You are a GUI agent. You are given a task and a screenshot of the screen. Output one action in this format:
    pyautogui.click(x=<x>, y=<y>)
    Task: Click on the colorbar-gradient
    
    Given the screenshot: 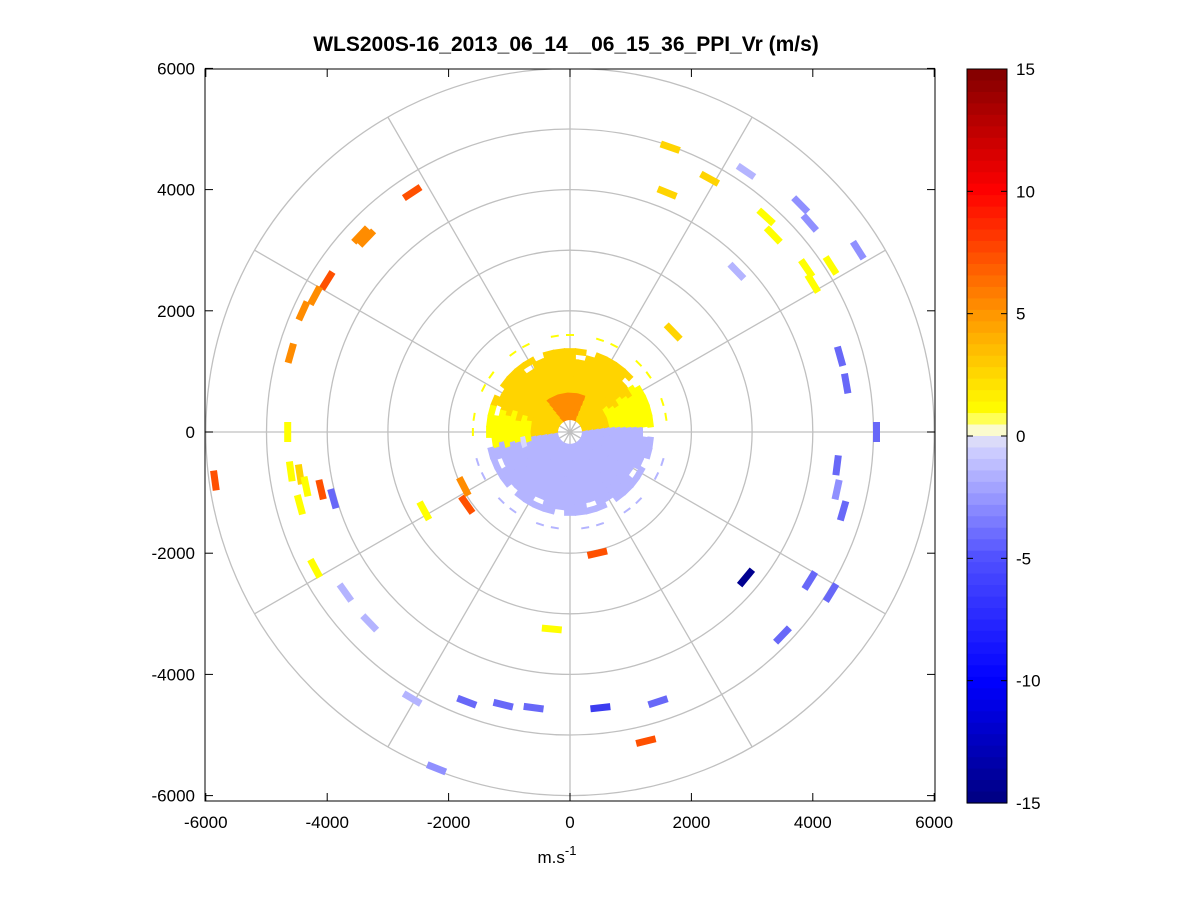 What is the action you would take?
    pyautogui.click(x=987, y=436)
    